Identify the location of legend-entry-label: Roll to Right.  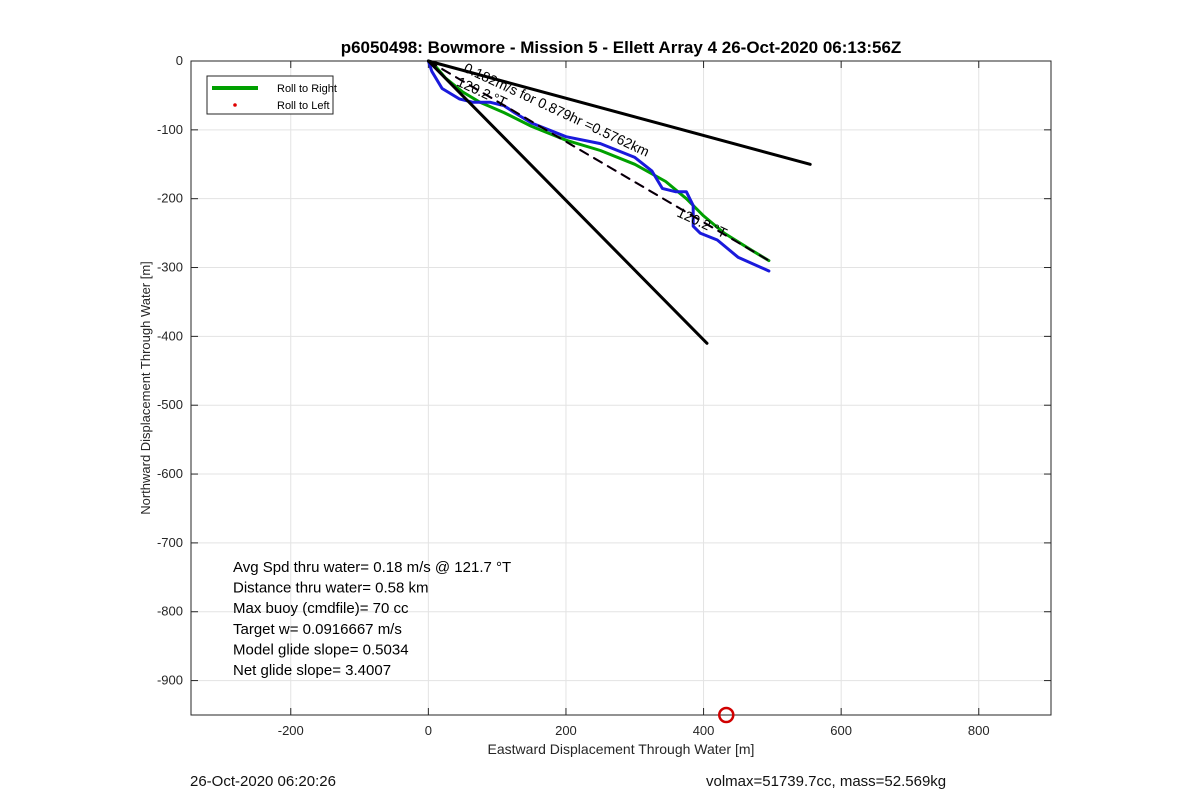
(307, 89).